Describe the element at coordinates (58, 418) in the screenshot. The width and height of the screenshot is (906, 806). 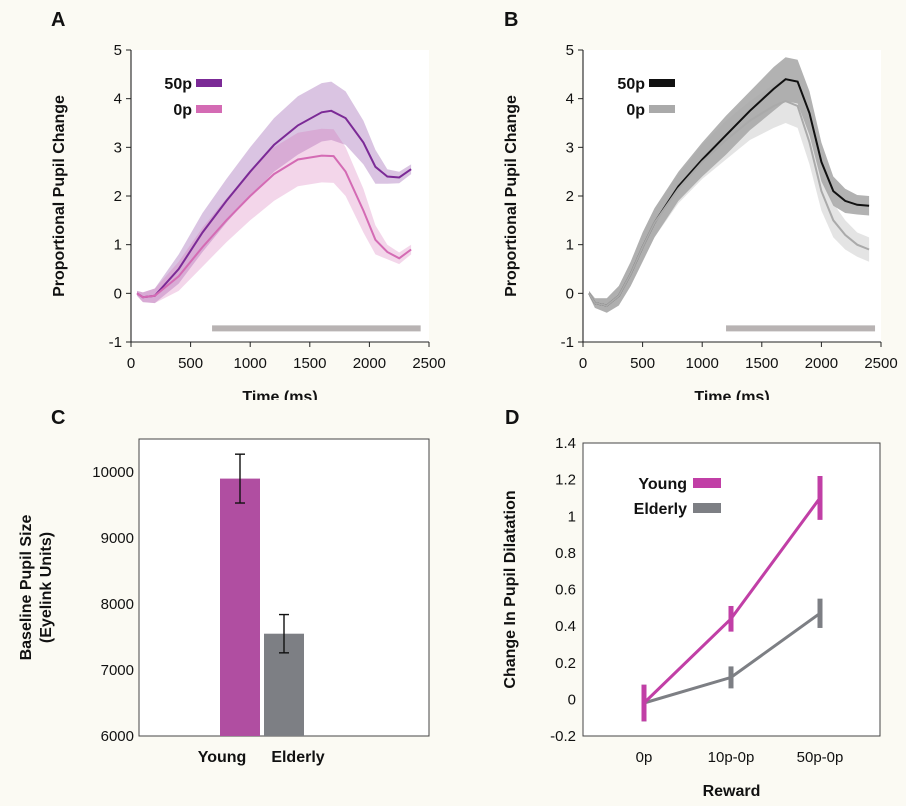
I see `panel-letter: C` at that location.